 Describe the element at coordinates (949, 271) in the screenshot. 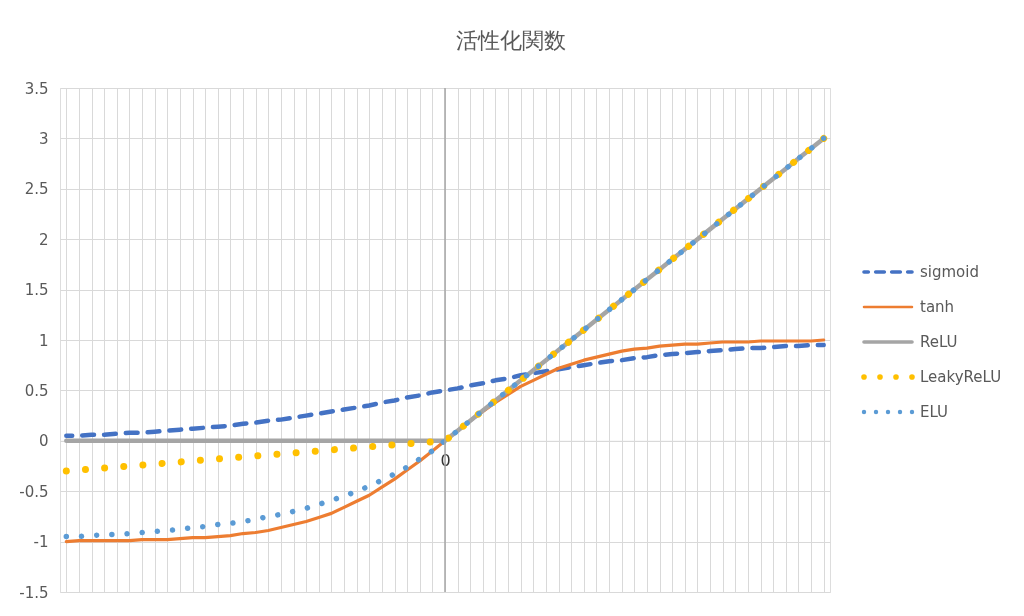

I see `legend-label: sigmoid` at that location.